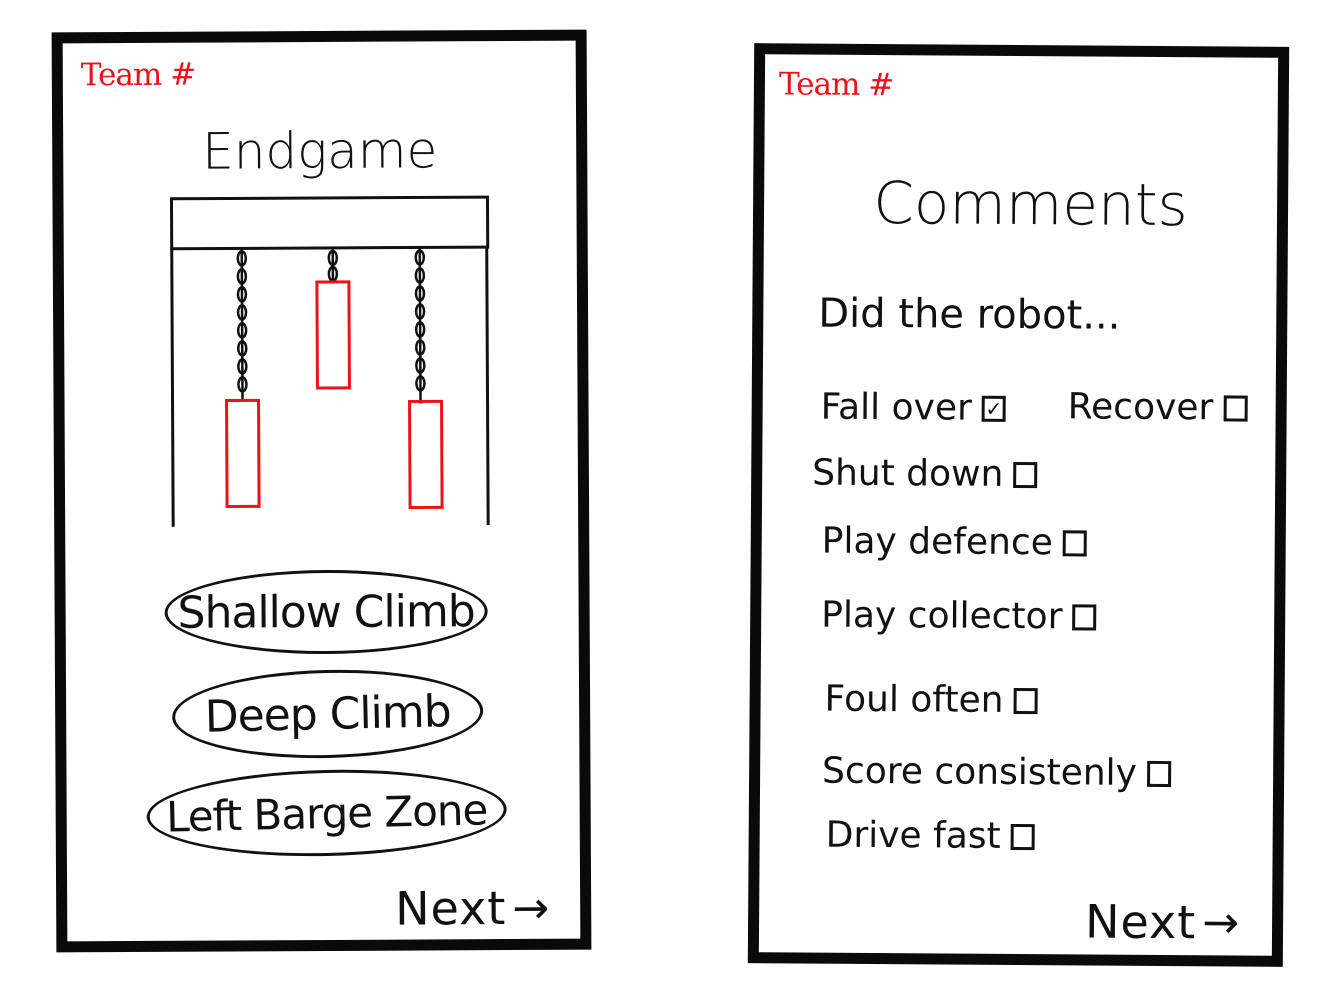  I want to click on cage-right-hanger, so click(426, 454).